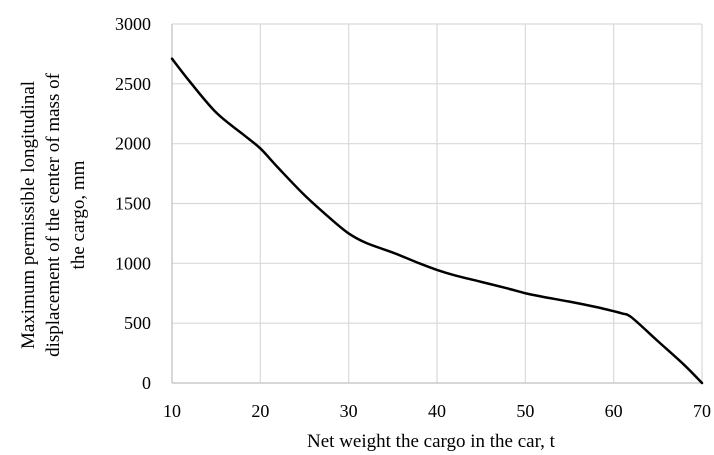 This screenshot has height=455, width=714. What do you see at coordinates (702, 411) in the screenshot?
I see `x-tick-label: 70` at bounding box center [702, 411].